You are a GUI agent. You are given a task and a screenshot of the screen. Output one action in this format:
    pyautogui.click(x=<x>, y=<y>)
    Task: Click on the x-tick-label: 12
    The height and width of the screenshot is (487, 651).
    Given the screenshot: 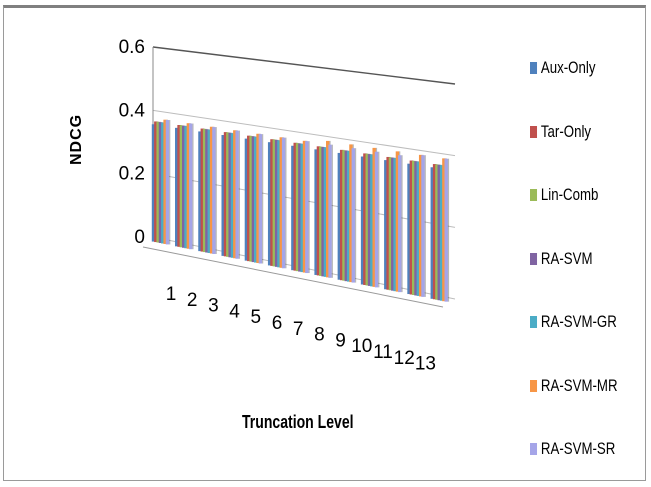 What is the action you would take?
    pyautogui.click(x=404, y=358)
    